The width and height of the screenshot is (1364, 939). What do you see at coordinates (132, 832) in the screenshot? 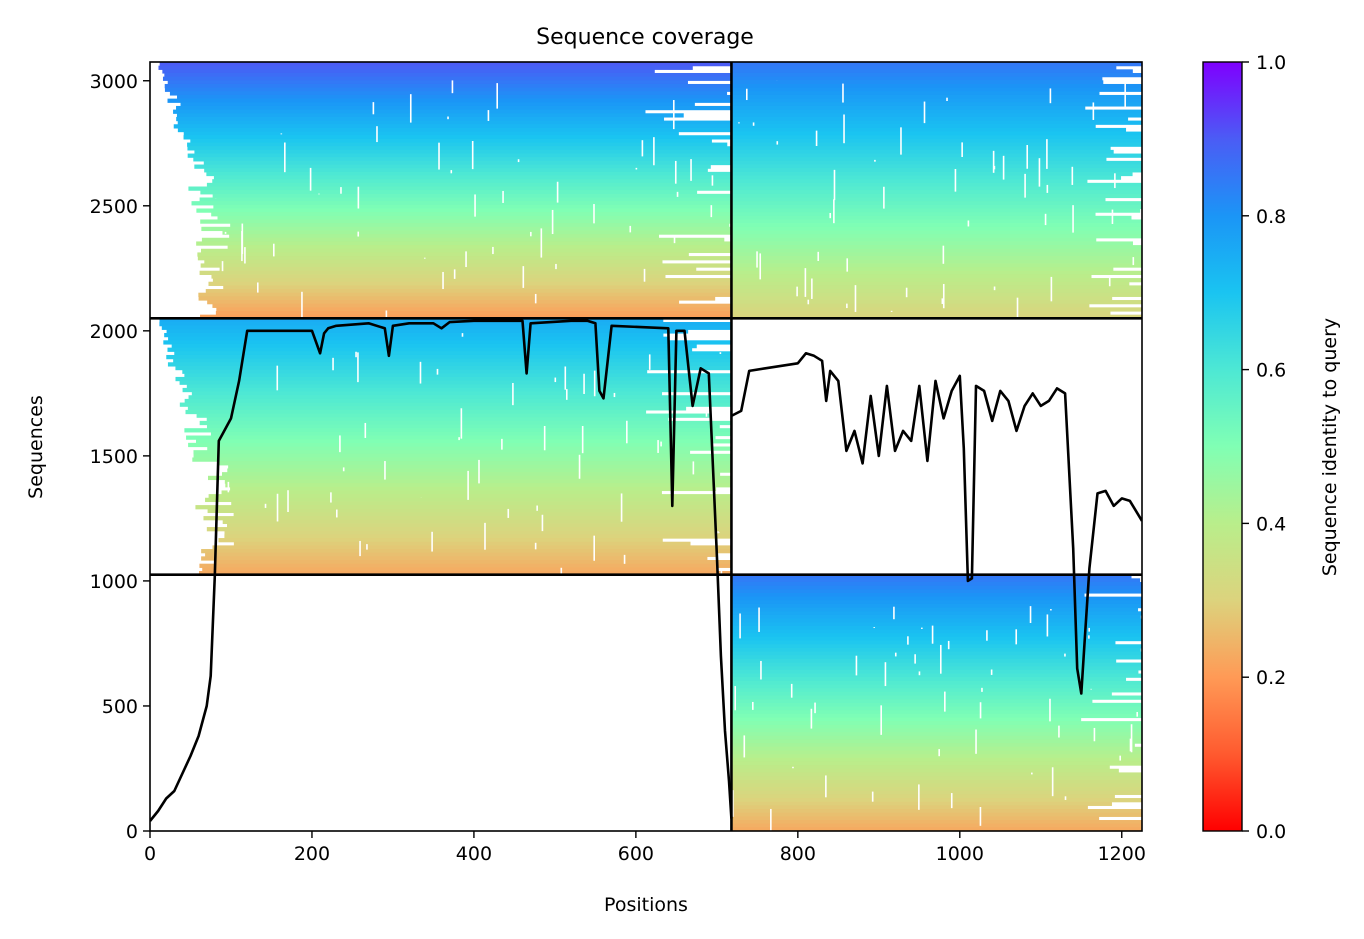
I see `y-tick-label: 0` at bounding box center [132, 832].